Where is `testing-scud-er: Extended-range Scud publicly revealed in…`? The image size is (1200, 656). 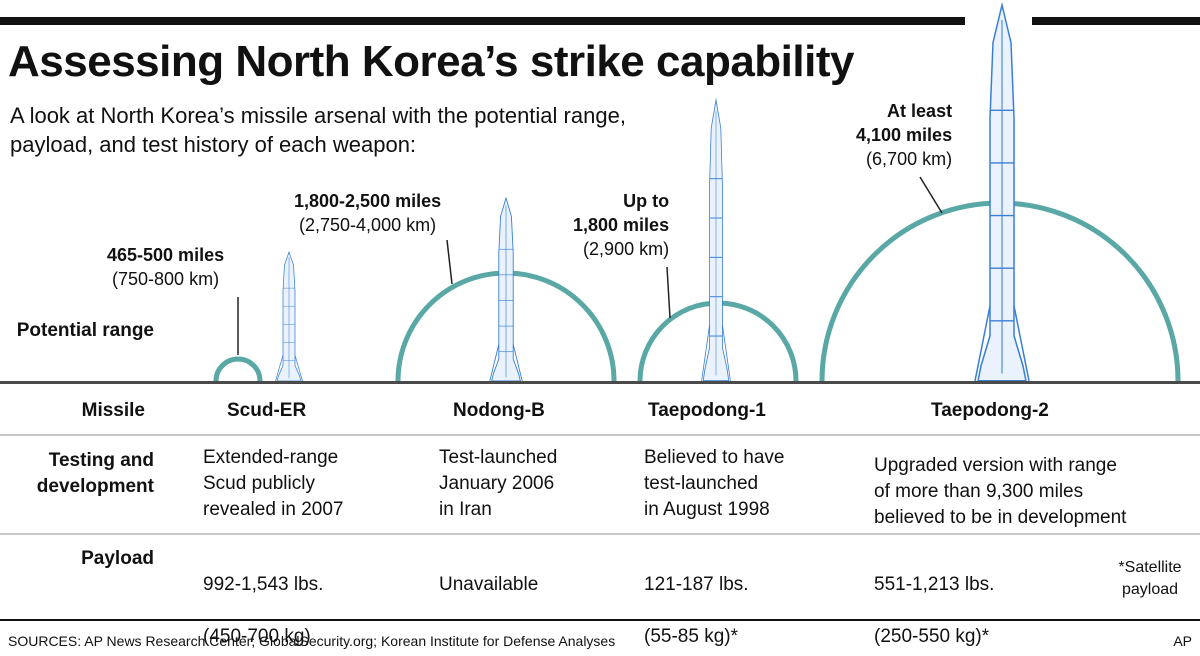
testing-scud-er: Extended-range Scud publicly revealed in… is located at coordinates (273, 483).